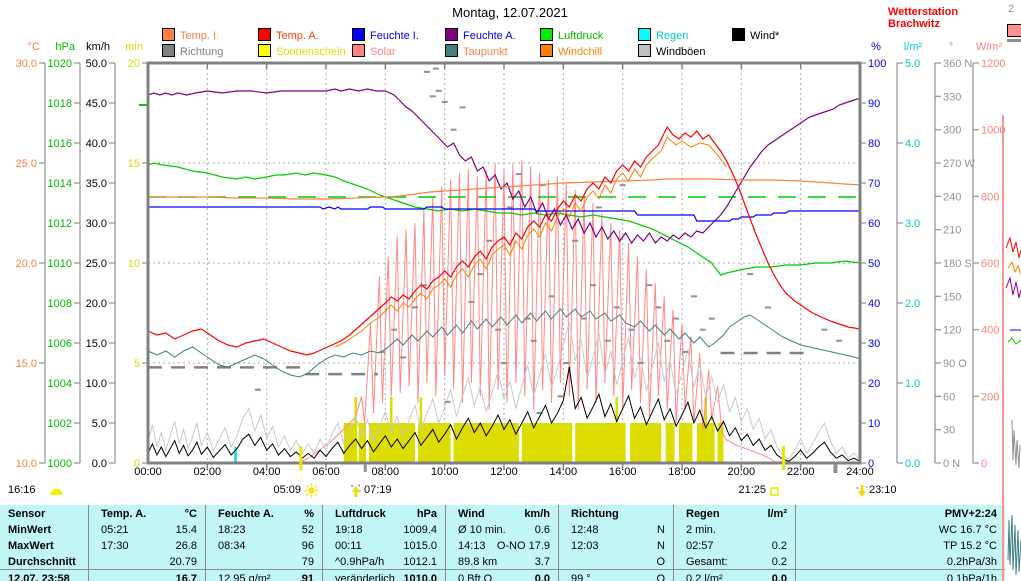 The height and width of the screenshot is (581, 1021). Describe the element at coordinates (984, 464) in the screenshot. I see `axis-tick-label: 0` at that location.